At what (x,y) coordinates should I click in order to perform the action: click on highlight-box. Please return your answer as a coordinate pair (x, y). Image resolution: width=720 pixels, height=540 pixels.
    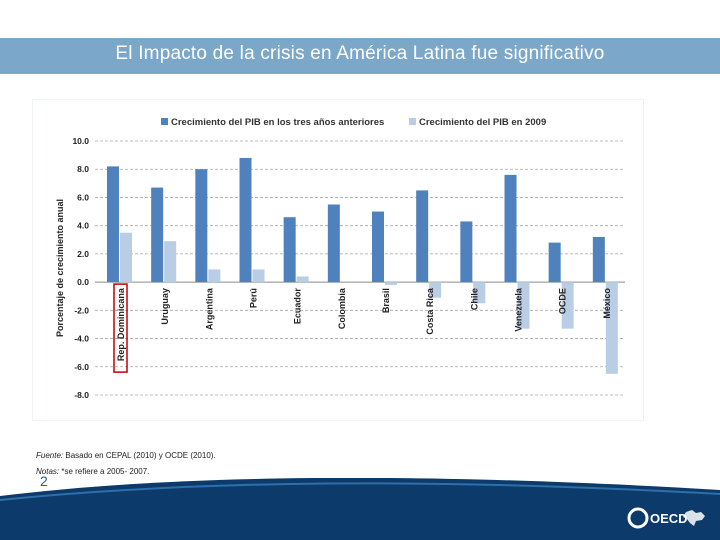
    Looking at the image, I should click on (120, 328).